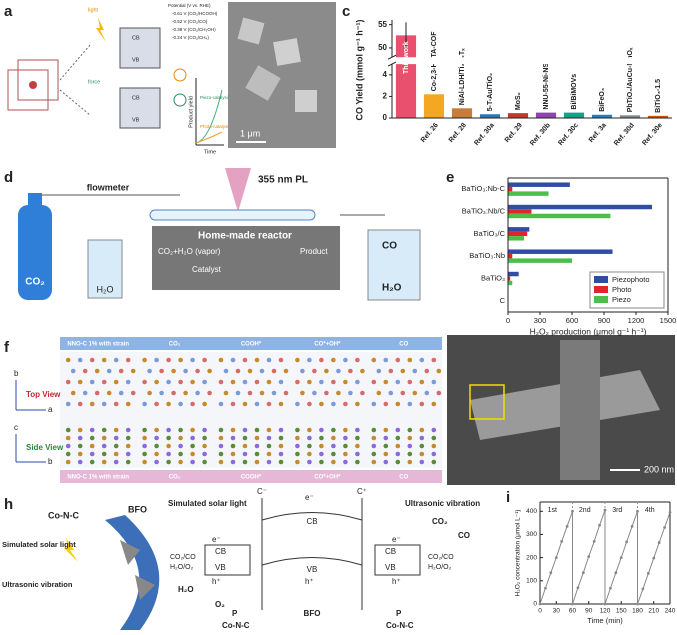 The width and height of the screenshot is (677, 635). I want to click on reactor-photo, so click(246, 258).